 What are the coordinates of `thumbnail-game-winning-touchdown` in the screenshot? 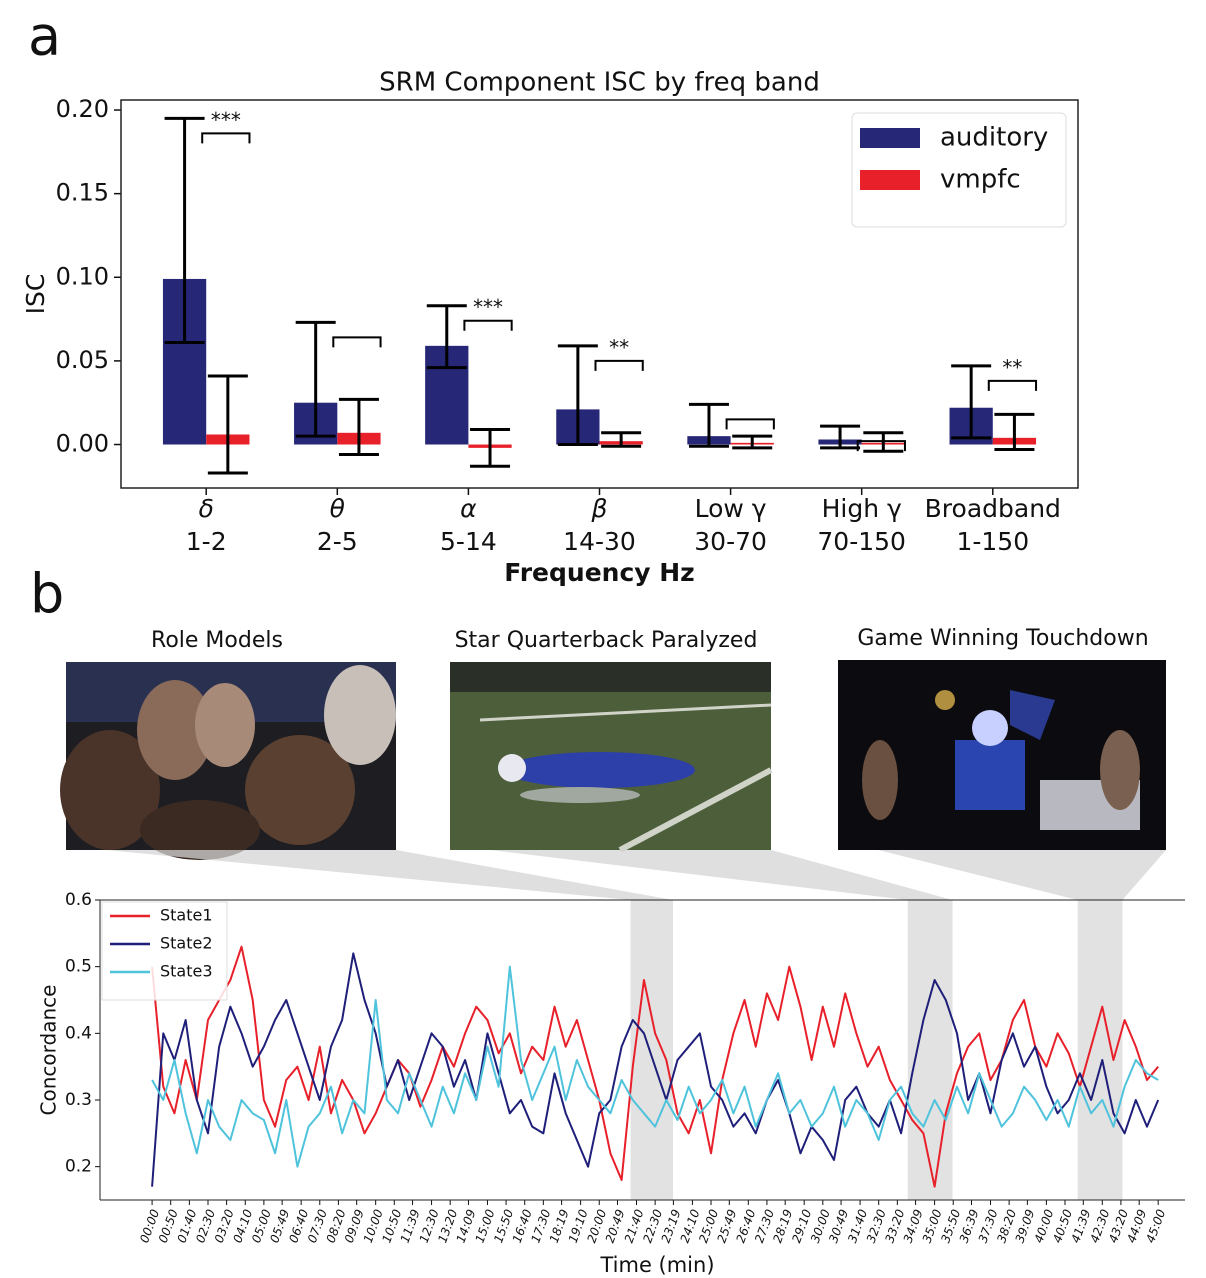 It's located at (1002, 755).